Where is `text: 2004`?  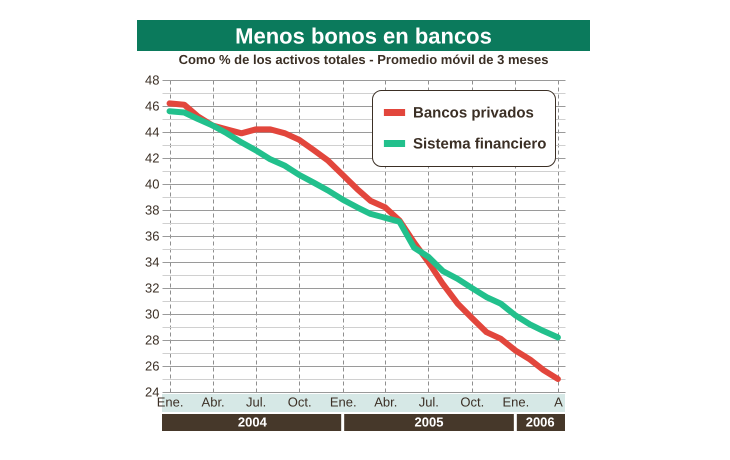
text: 2004 is located at coordinates (253, 422).